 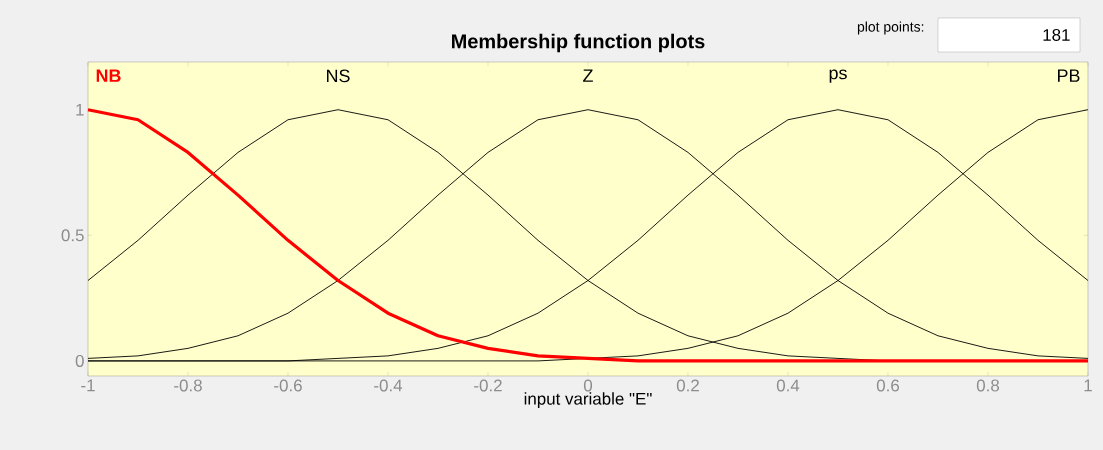 I want to click on x-tick-label: 0.6, so click(x=888, y=385).